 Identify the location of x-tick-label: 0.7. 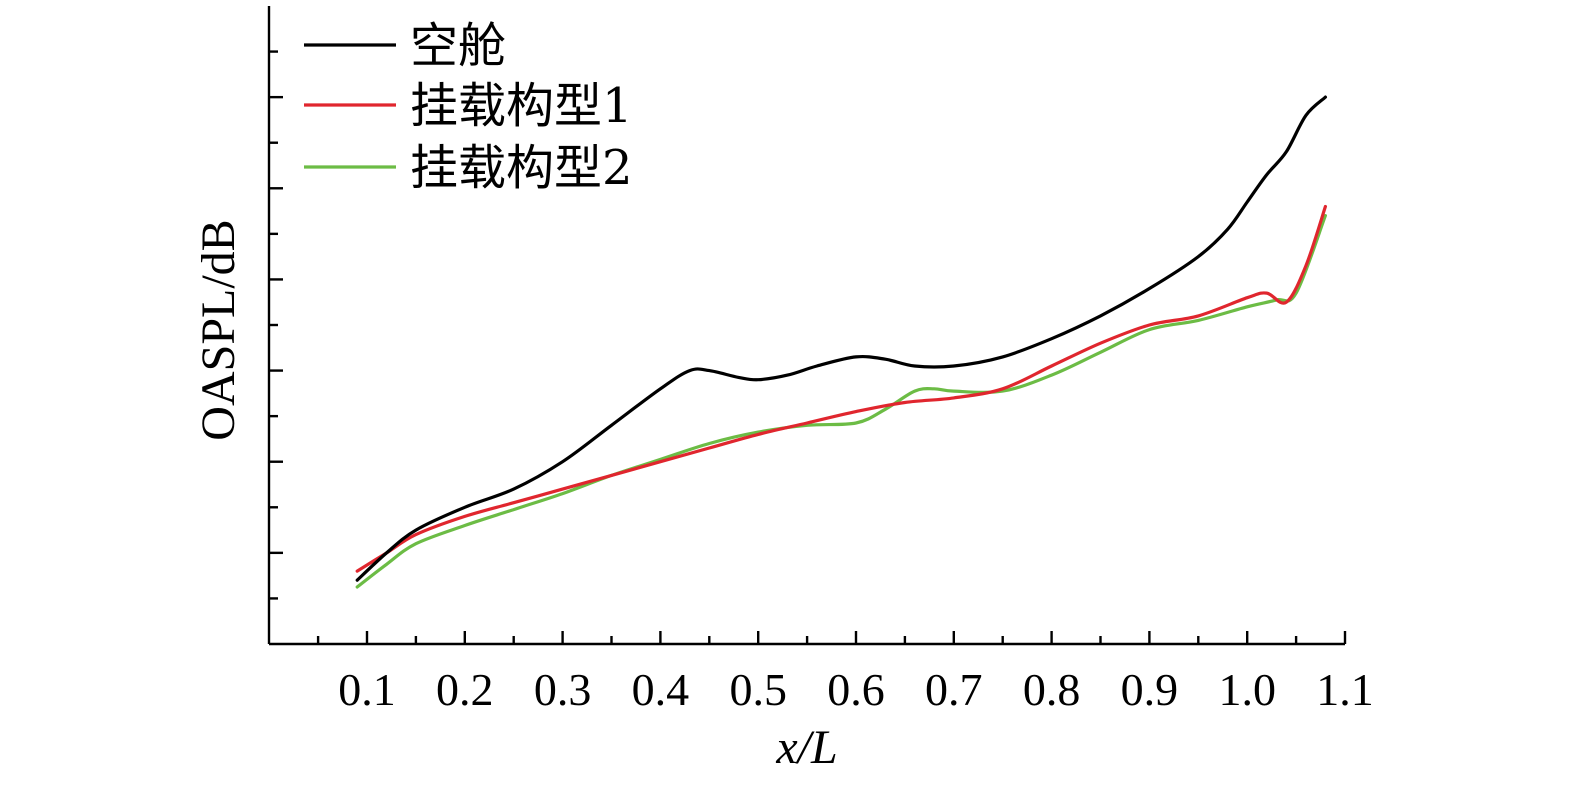
(954, 689).